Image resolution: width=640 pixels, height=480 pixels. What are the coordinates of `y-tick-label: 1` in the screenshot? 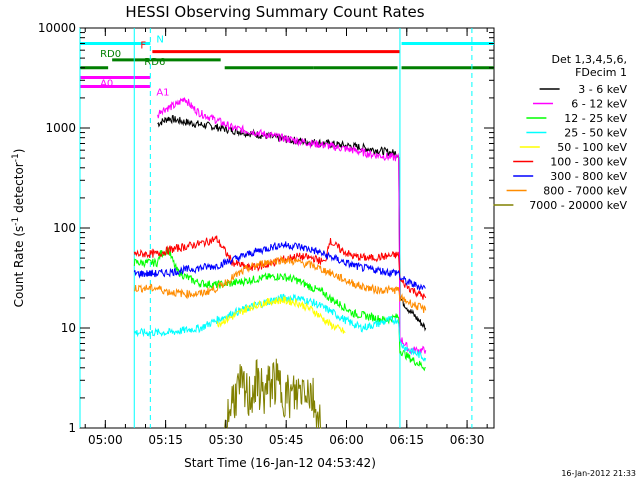 It's located at (72, 428).